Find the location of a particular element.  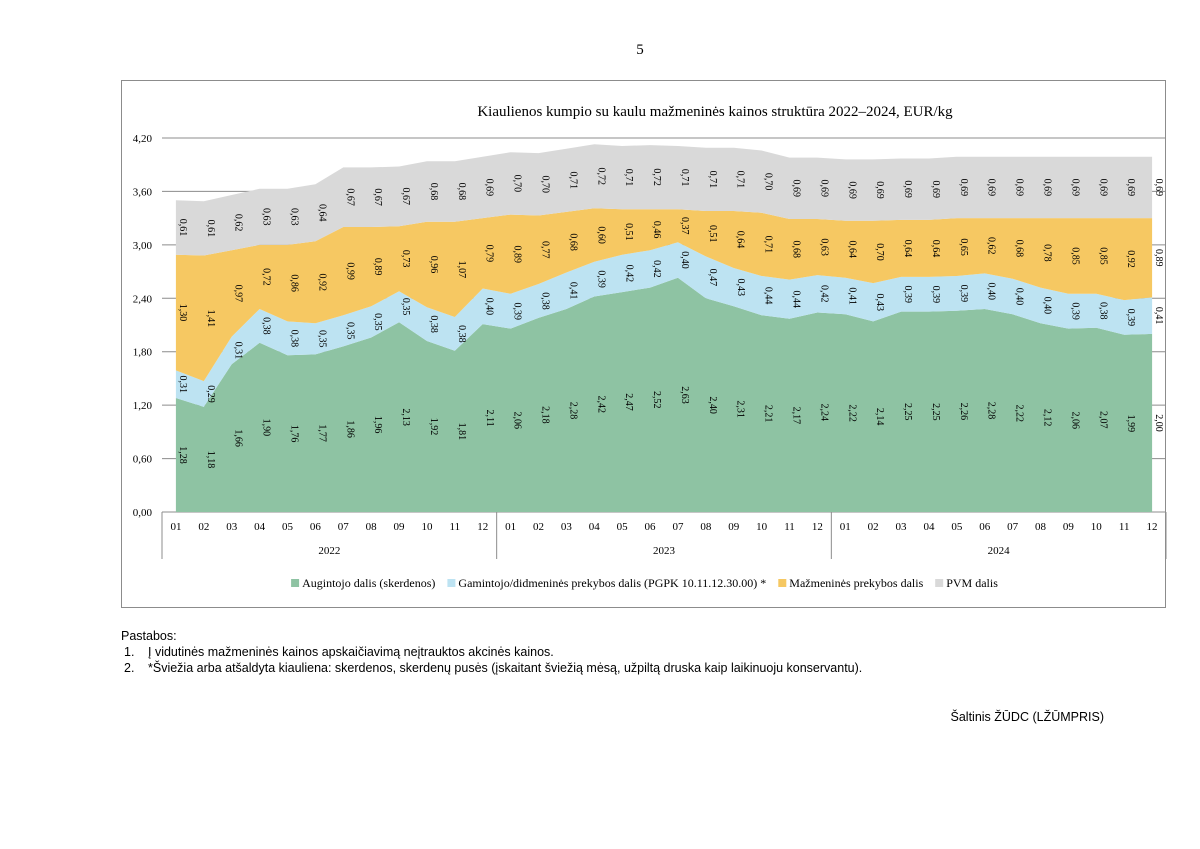

y-tick-label: 0,00 is located at coordinates (143, 513).